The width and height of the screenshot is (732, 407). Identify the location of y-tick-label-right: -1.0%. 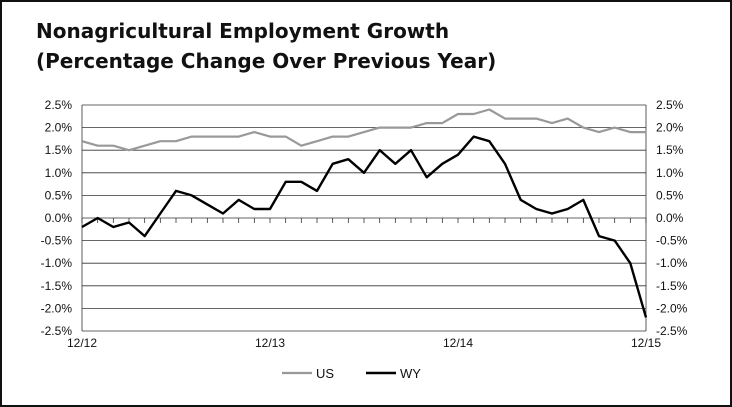
(672, 263).